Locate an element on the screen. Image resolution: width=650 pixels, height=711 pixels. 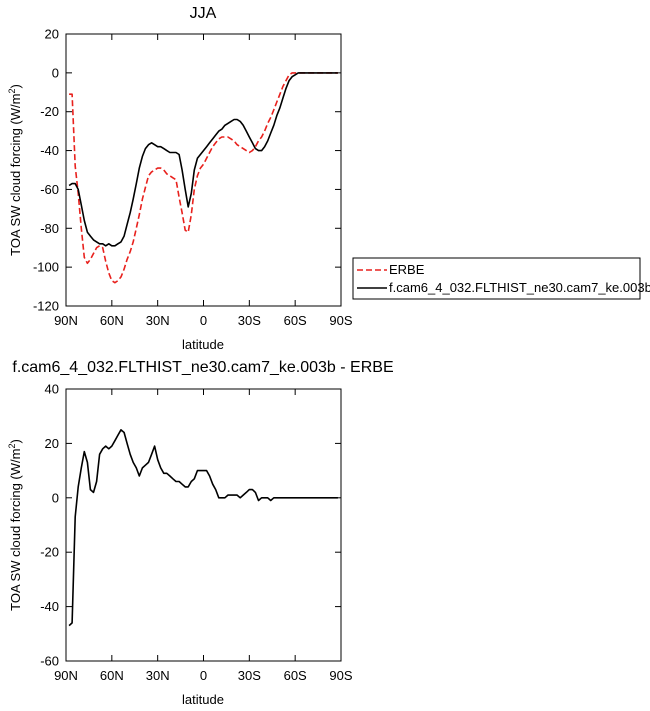
y-tick-label-top: -100 is located at coordinates (46, 267).